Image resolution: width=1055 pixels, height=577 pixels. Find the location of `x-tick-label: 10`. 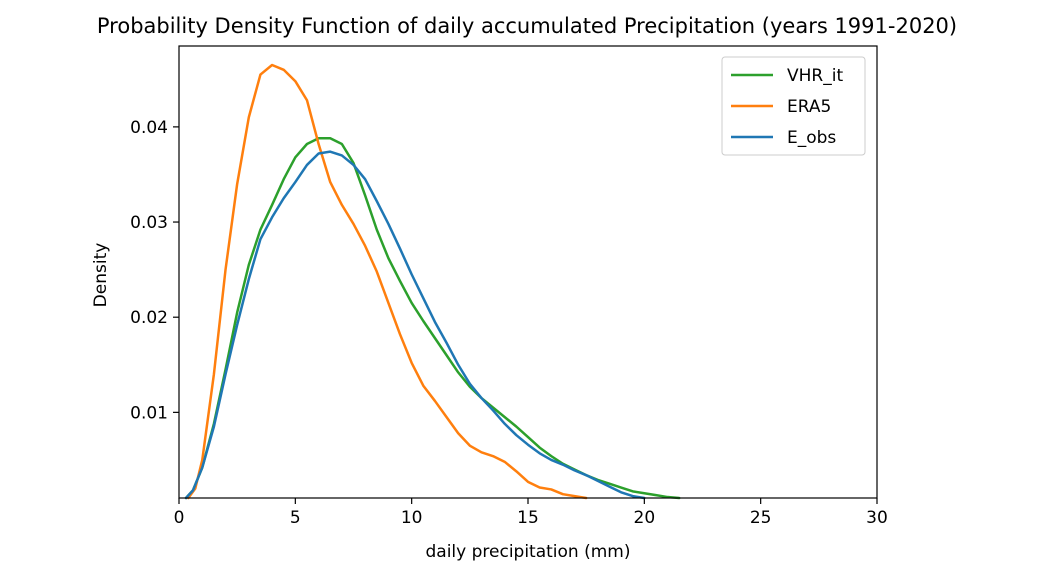

x-tick-label: 10 is located at coordinates (412, 518).